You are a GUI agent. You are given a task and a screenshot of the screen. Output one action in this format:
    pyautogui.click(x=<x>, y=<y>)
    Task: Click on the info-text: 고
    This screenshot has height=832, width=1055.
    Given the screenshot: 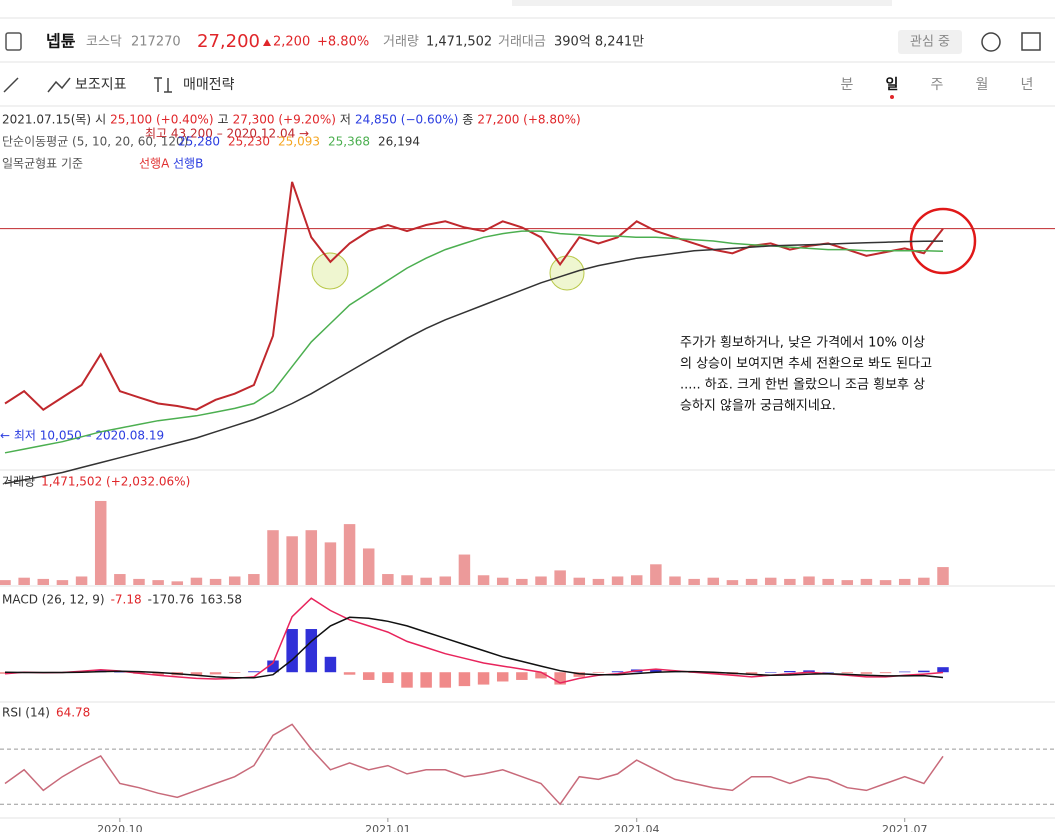 What is the action you would take?
    pyautogui.click(x=223, y=120)
    